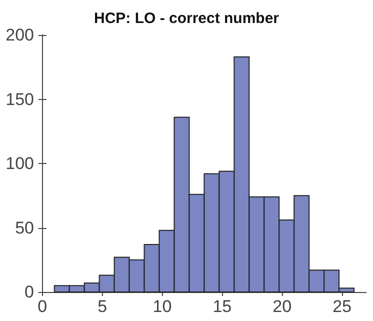  I want to click on y-tick-label: 100, so click(20, 163).